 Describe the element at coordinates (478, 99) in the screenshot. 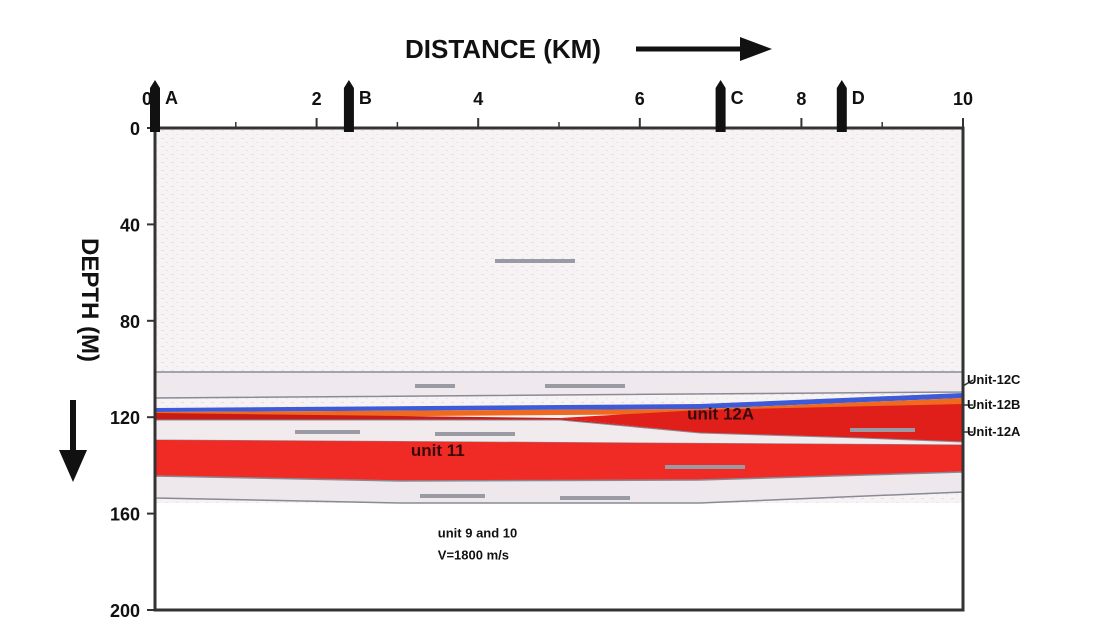

I see `x-tick-label: 4` at that location.